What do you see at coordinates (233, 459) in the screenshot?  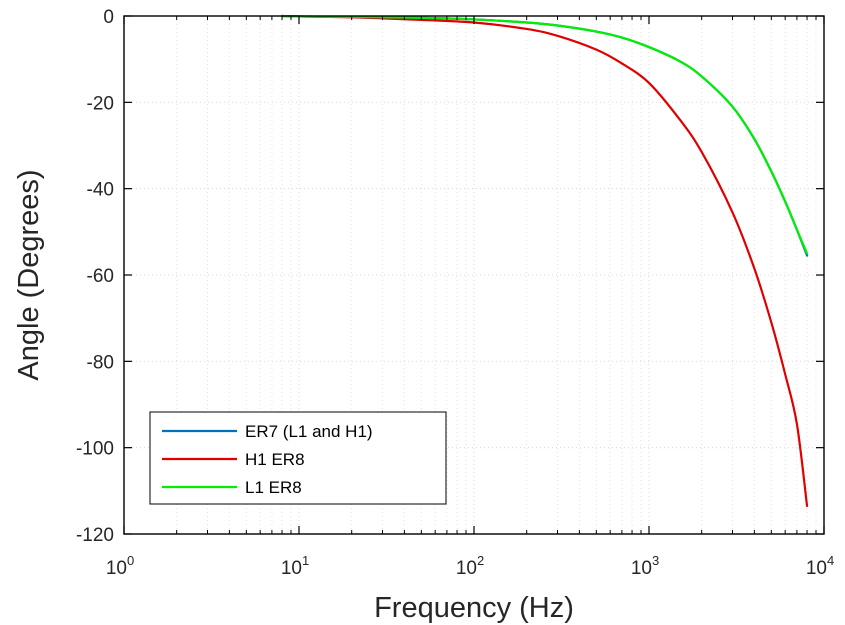 I see `legend-item: H1 ER8` at bounding box center [233, 459].